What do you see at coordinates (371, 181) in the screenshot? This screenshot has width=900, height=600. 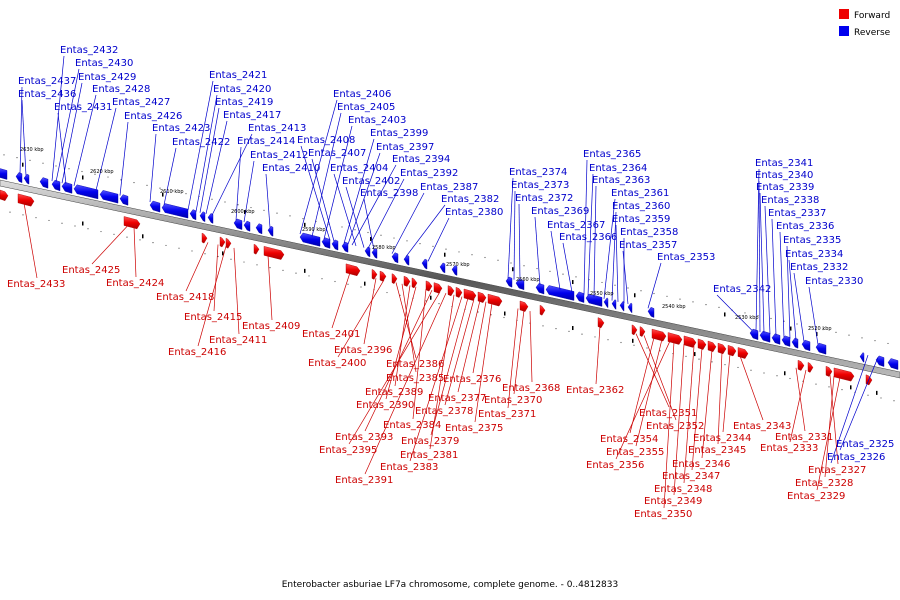 I see `reverse-gene-label: Entas_2402` at bounding box center [371, 181].